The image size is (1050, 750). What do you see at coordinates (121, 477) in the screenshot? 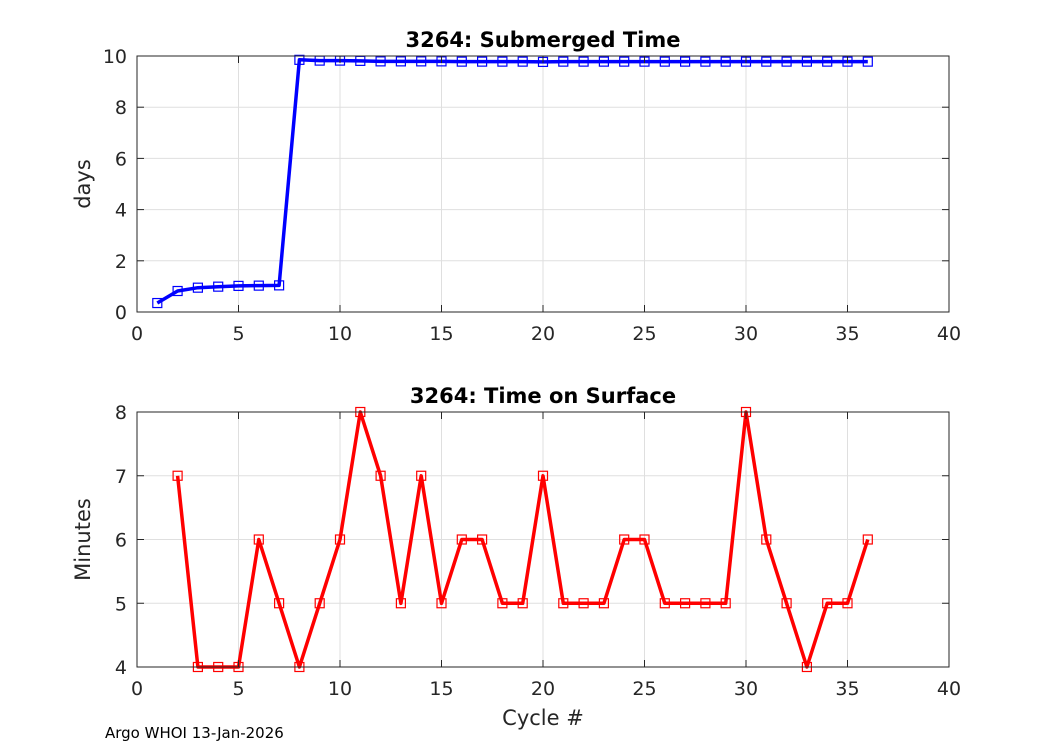
I see `y-tick-label: 7` at bounding box center [121, 477].